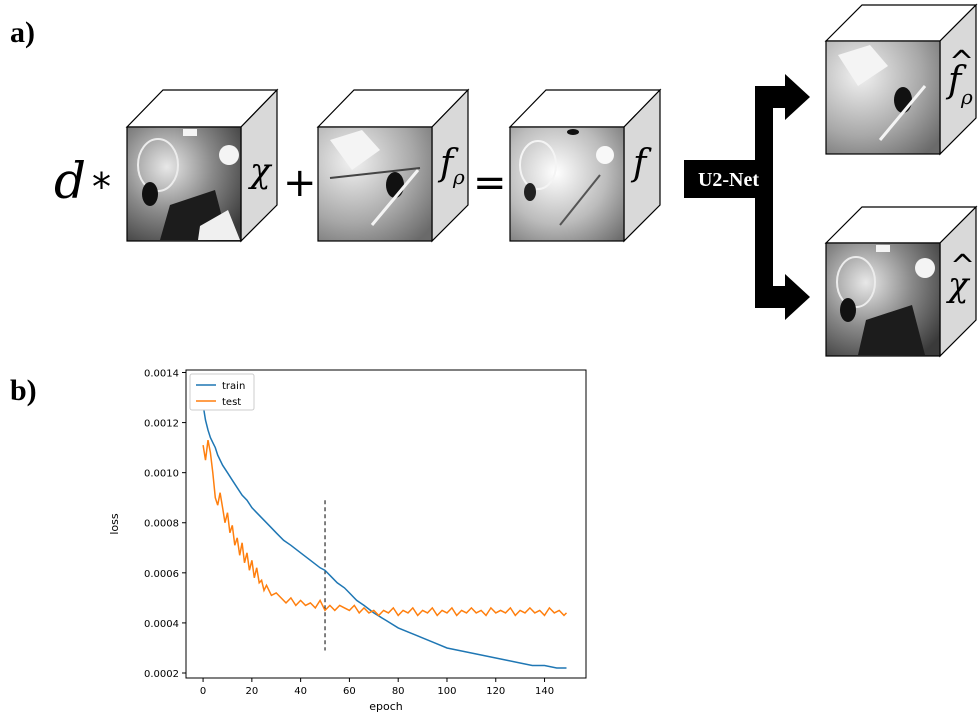 The height and width of the screenshot is (716, 980). Describe the element at coordinates (585, 165) in the screenshot. I see `cube-f: f` at that location.